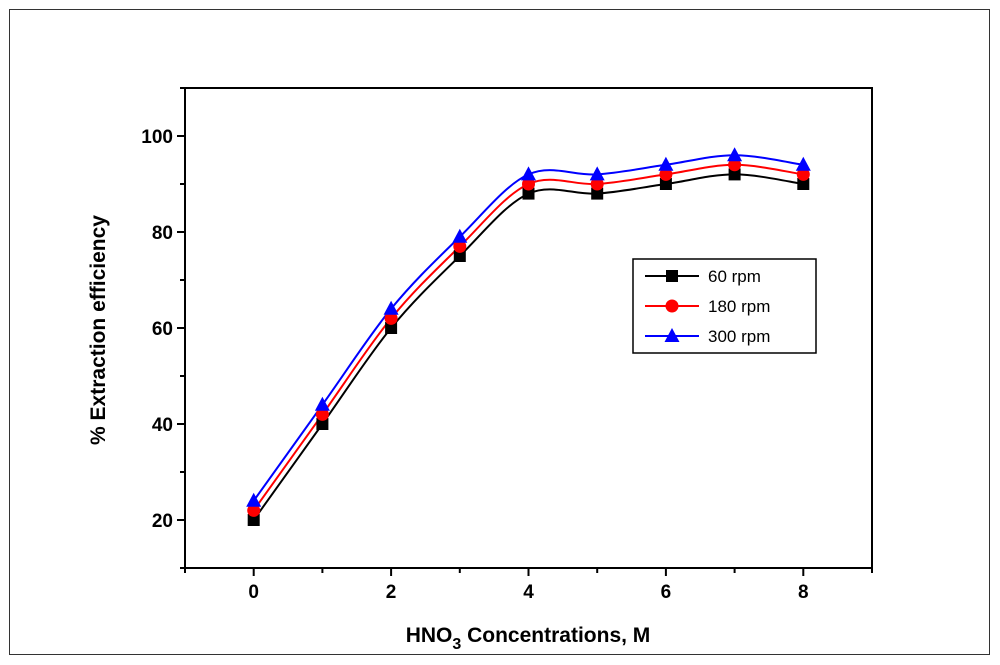 The width and height of the screenshot is (1000, 665). I want to click on legend-label: 60 rpm, so click(734, 276).